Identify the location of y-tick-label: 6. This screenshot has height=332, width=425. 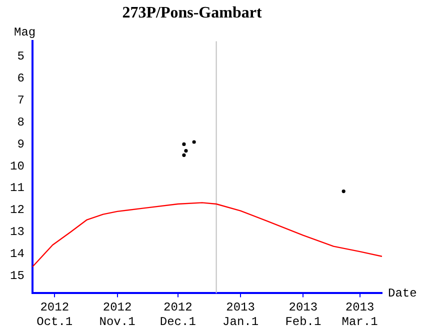
(20, 79).